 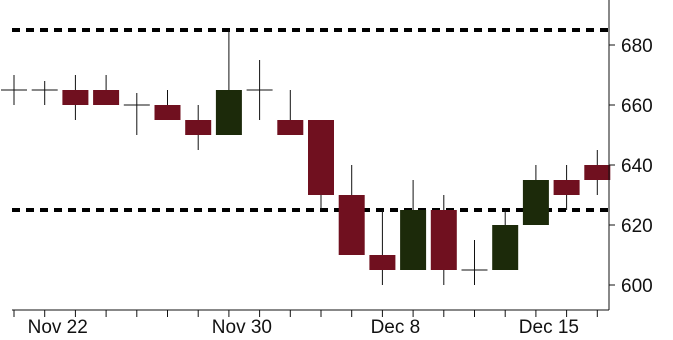 I want to click on x-tick-label: Dec 8, so click(x=396, y=327).